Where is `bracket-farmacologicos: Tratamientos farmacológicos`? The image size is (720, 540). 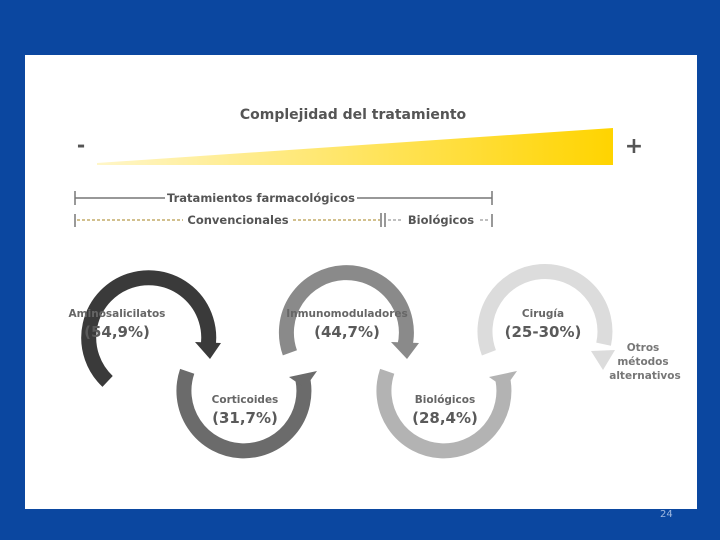
bracket-farmacologicos: Tratamientos farmacológicos is located at coordinates (283, 198).